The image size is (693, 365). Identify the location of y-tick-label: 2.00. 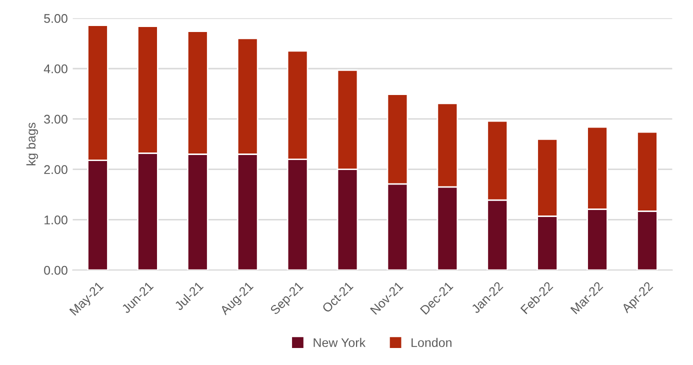
(56, 169).